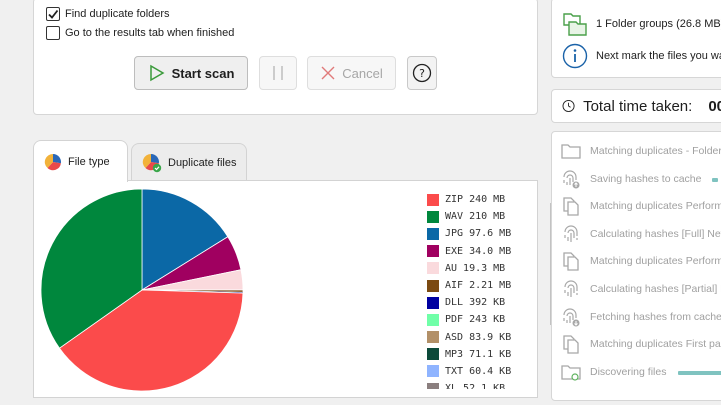 Image resolution: width=721 pixels, height=405 pixels. I want to click on legend-item-aif: AIF 2.21 MB, so click(472, 285).